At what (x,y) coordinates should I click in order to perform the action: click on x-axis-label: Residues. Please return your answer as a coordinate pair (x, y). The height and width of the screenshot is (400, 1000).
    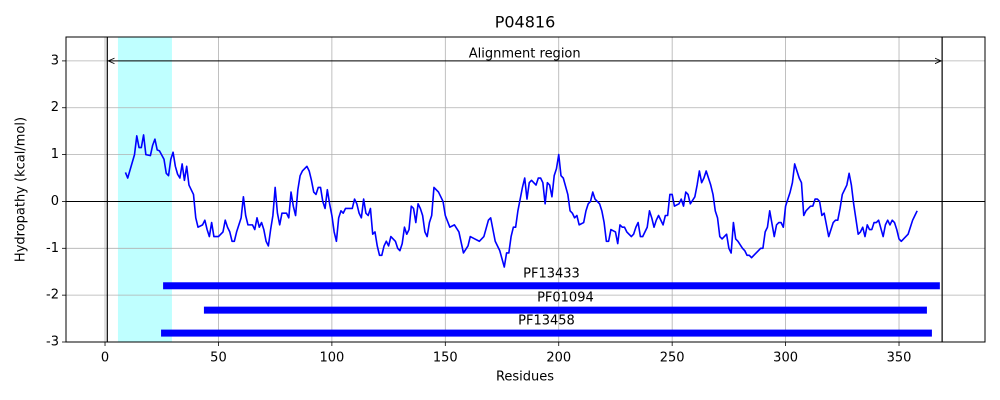
    Looking at the image, I should click on (525, 377).